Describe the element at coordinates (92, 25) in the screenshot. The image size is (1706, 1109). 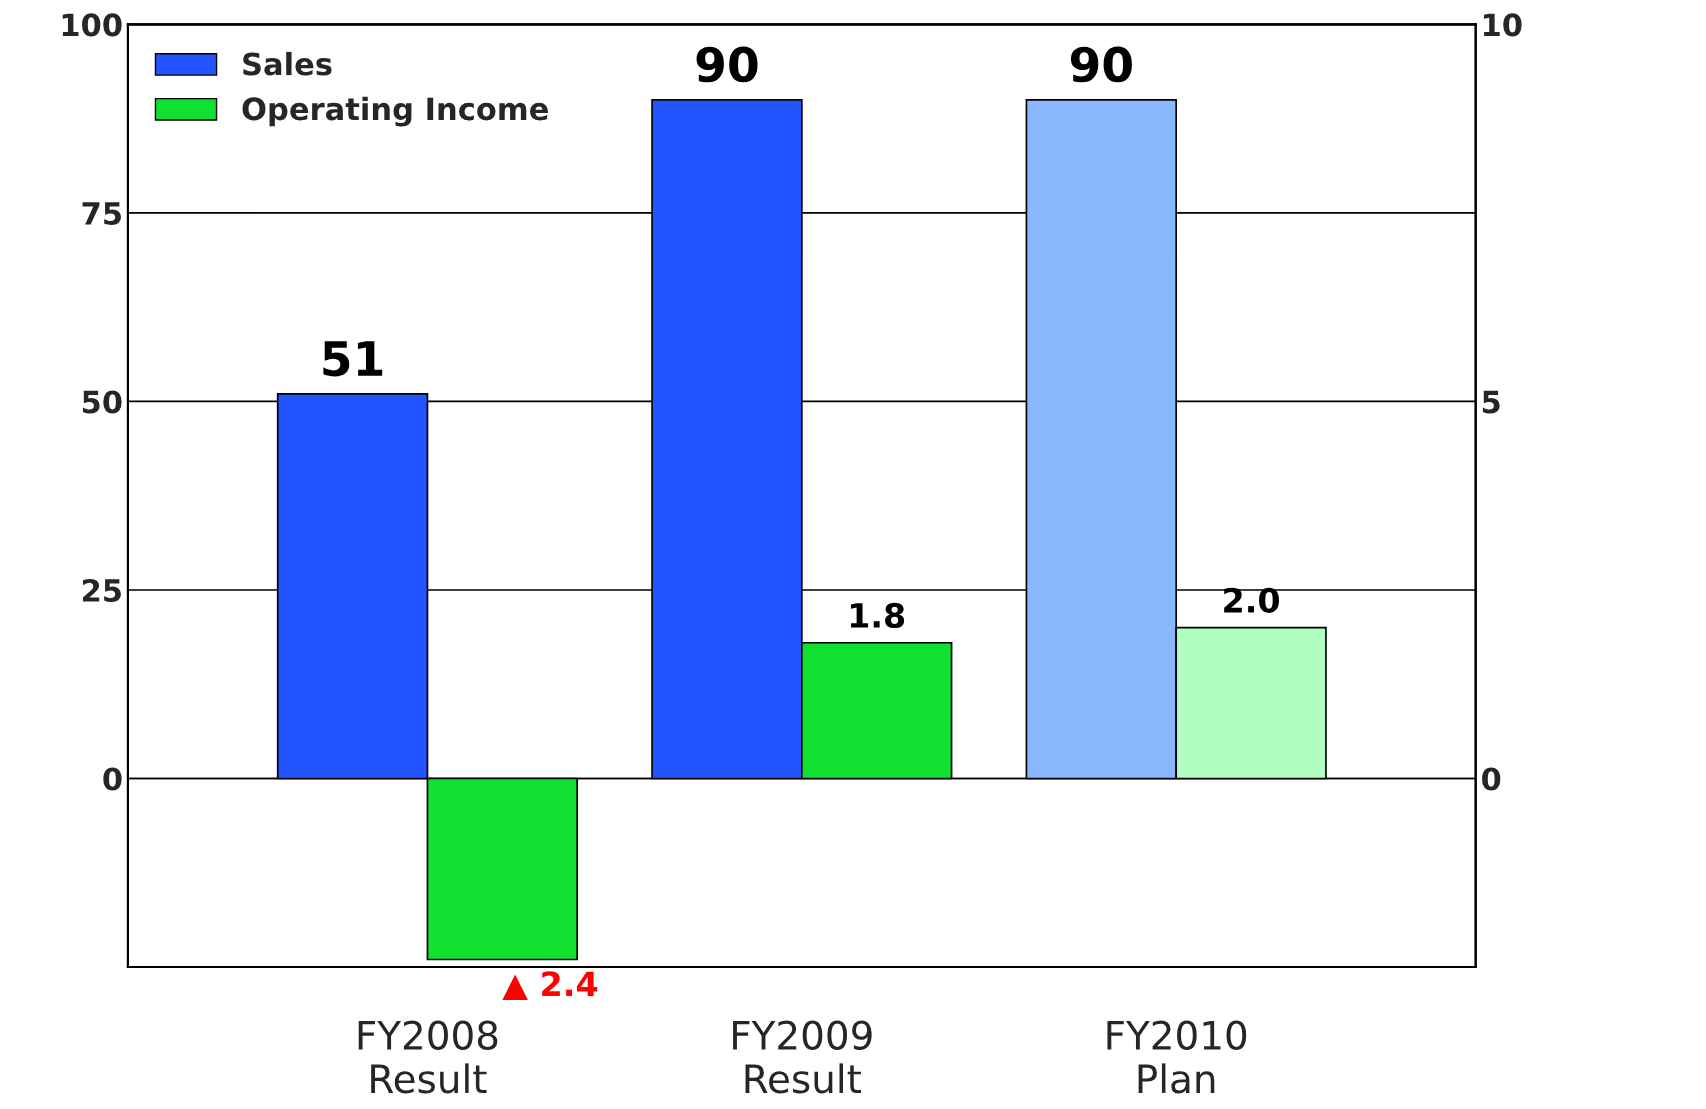
I see `y-tick-label: 100` at that location.